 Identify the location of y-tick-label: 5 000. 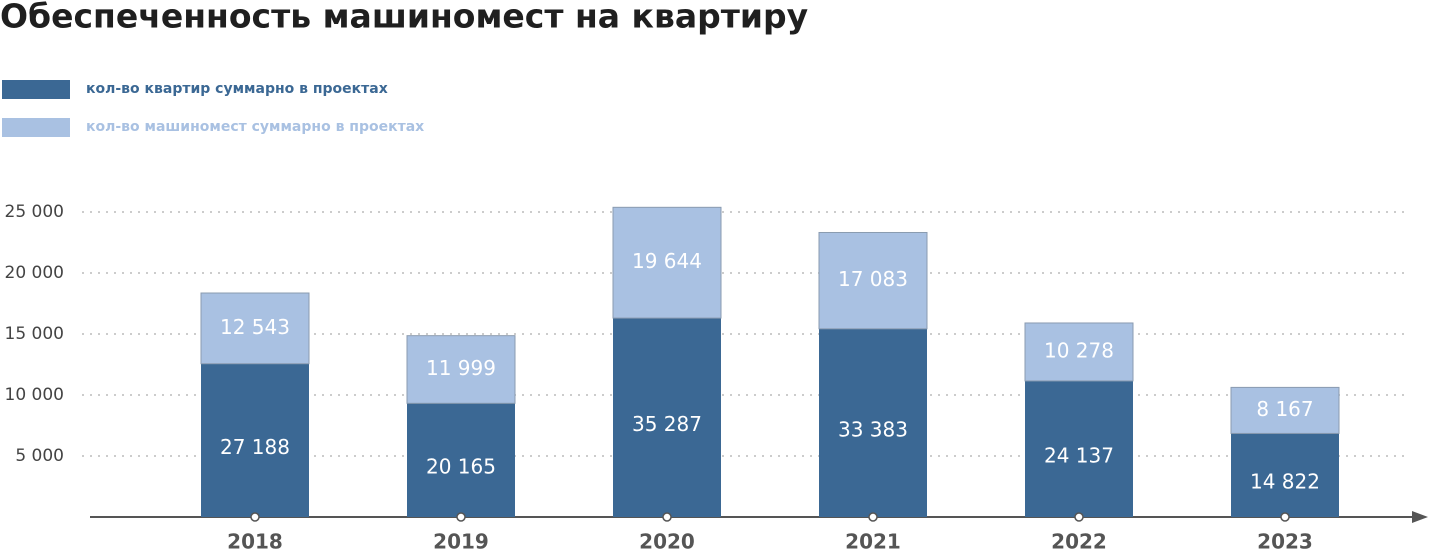
(39, 456).